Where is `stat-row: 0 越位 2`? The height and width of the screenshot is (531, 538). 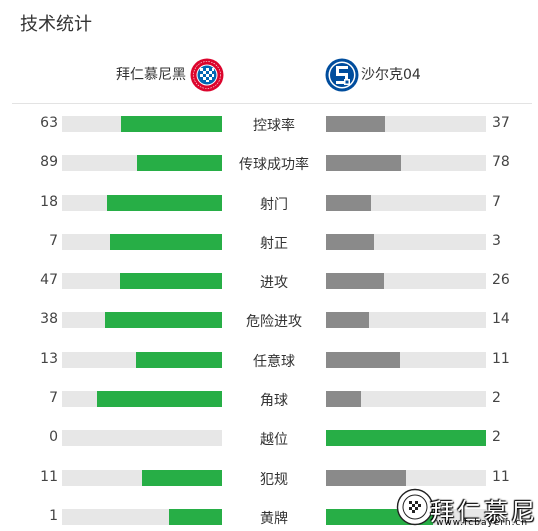 stat-row: 0 越位 2 is located at coordinates (269, 437).